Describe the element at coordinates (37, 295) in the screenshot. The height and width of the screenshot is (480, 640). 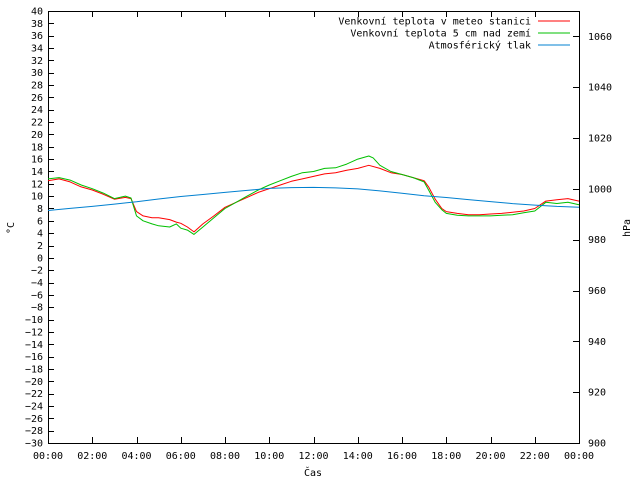
I see `y-tick-label: −6` at that location.